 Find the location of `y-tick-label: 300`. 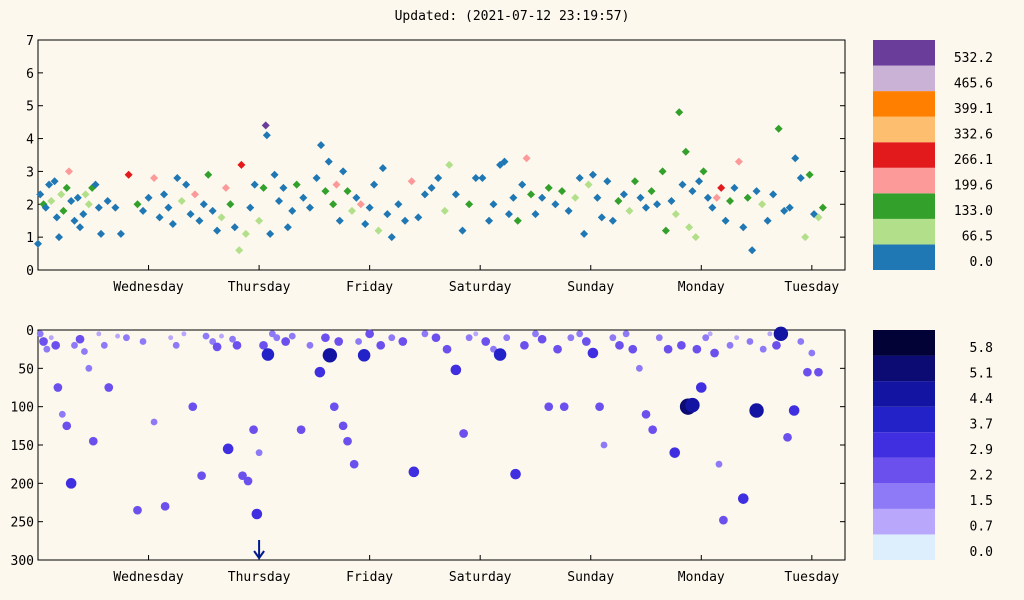

y-tick-label: 300 is located at coordinates (22, 561).